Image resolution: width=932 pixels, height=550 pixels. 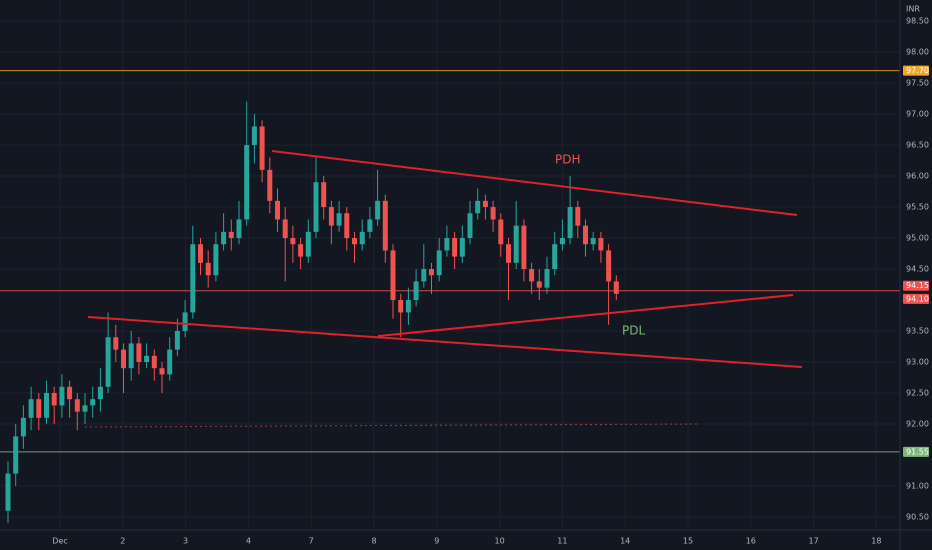 I want to click on price-label: 91.55, so click(x=917, y=451).